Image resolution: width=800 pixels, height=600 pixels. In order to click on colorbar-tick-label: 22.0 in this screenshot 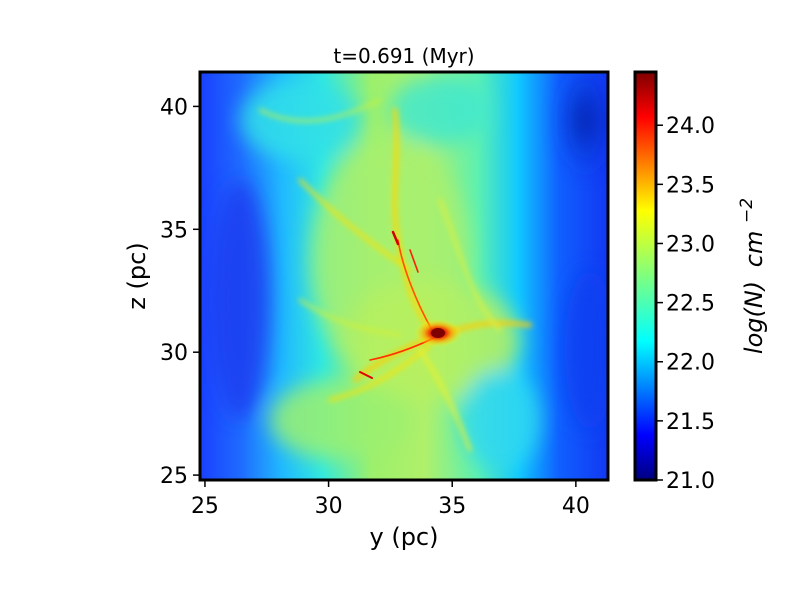, I will do `click(690, 363)`.